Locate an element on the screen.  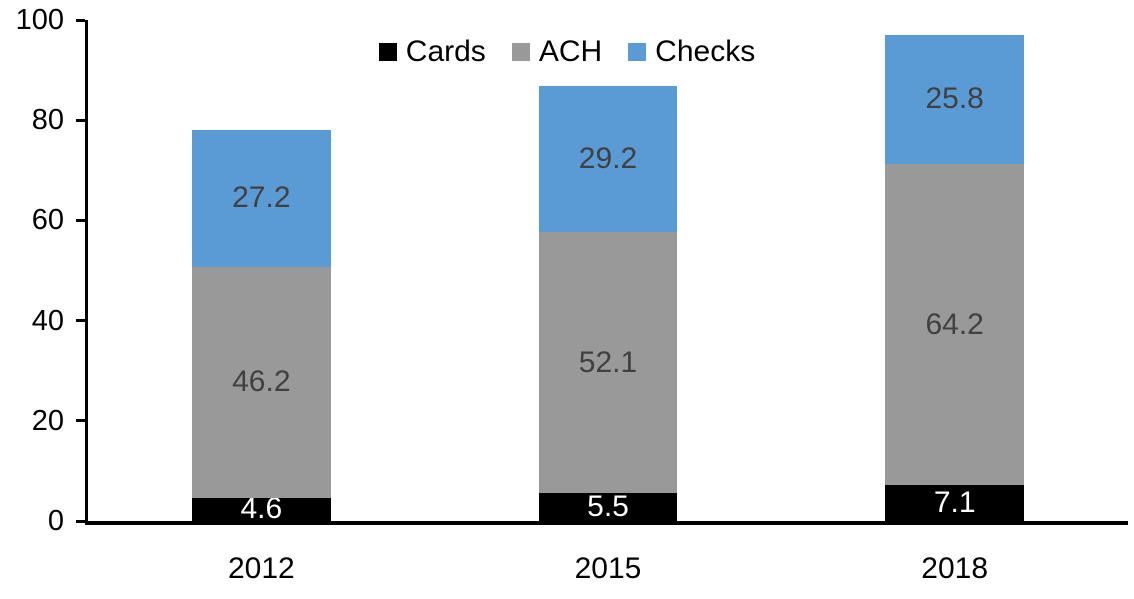
x-axis-line is located at coordinates (606, 523).